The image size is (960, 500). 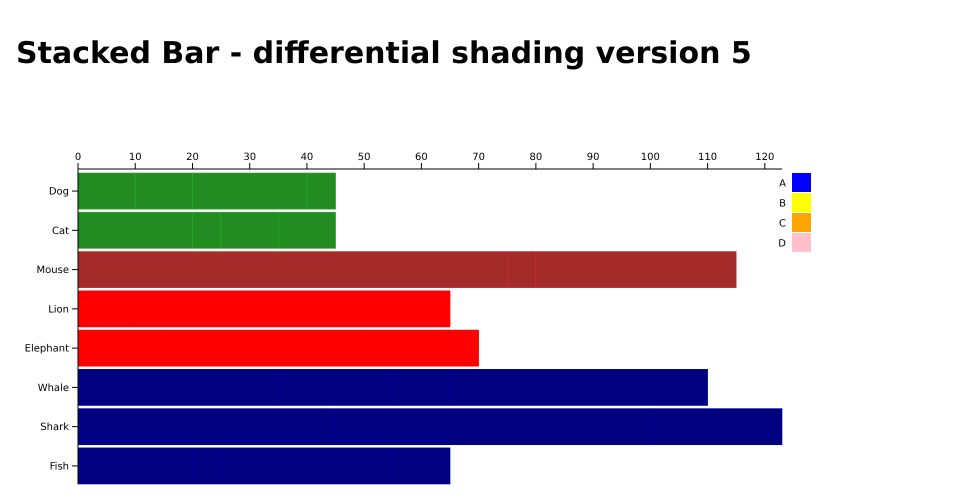 What do you see at coordinates (47, 349) in the screenshot?
I see `y-tick-label: Elephant` at bounding box center [47, 349].